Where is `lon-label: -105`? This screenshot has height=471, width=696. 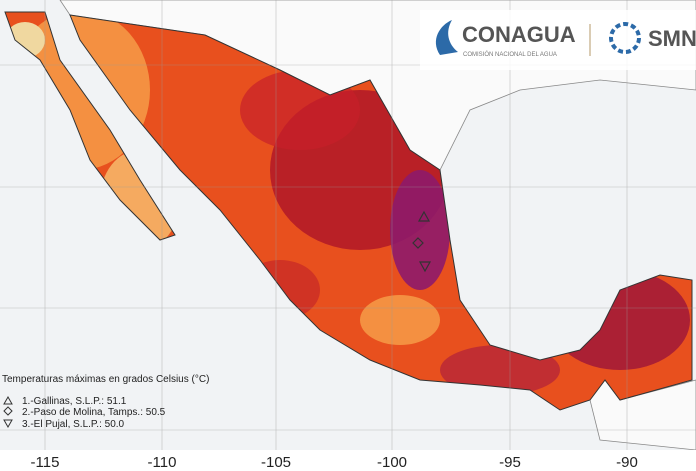
lon-label: -105 is located at coordinates (276, 462).